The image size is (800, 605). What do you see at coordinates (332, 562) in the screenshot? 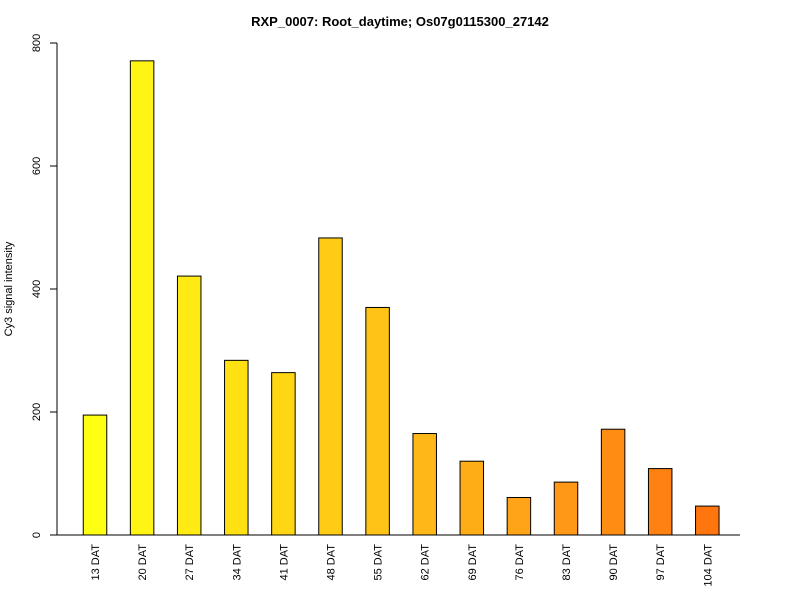
I see `x-tick-label: 48 DAT` at bounding box center [332, 562].